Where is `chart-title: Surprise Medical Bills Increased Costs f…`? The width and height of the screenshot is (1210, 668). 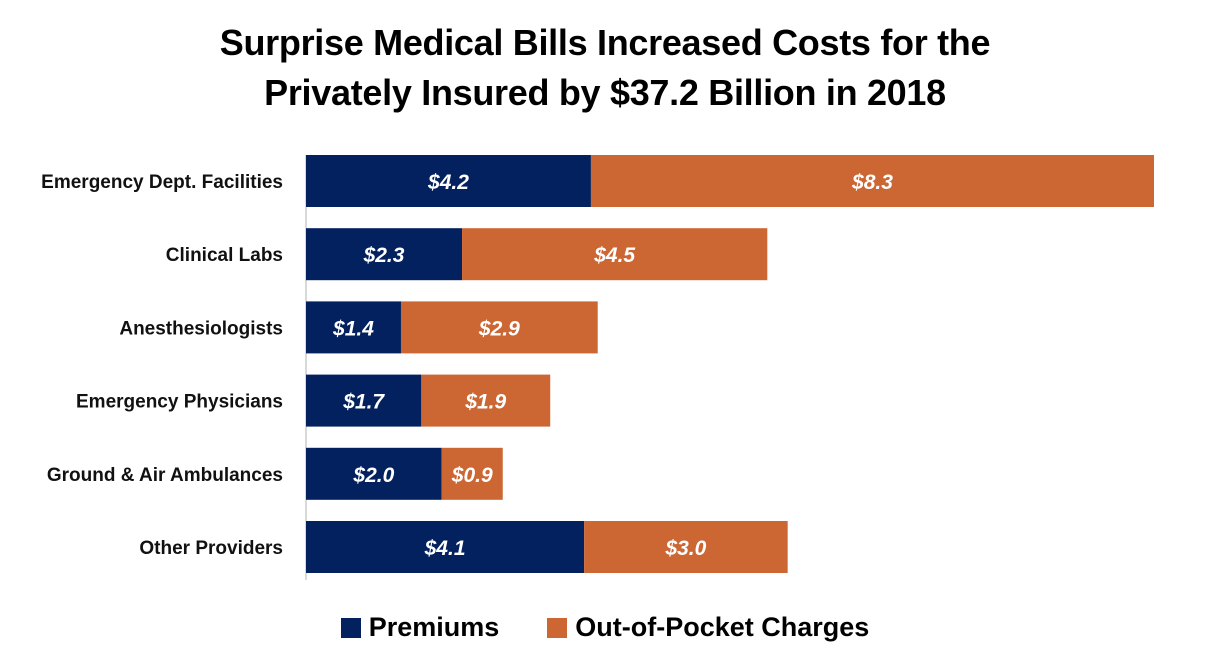 chart-title: Surprise Medical Bills Increased Costs f… is located at coordinates (605, 68).